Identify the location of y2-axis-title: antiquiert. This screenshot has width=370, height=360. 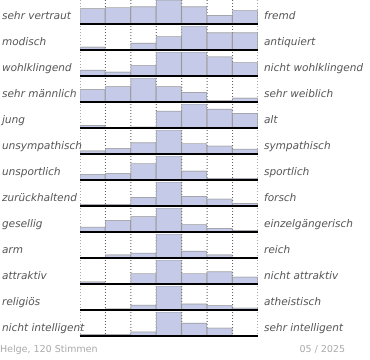
(289, 43).